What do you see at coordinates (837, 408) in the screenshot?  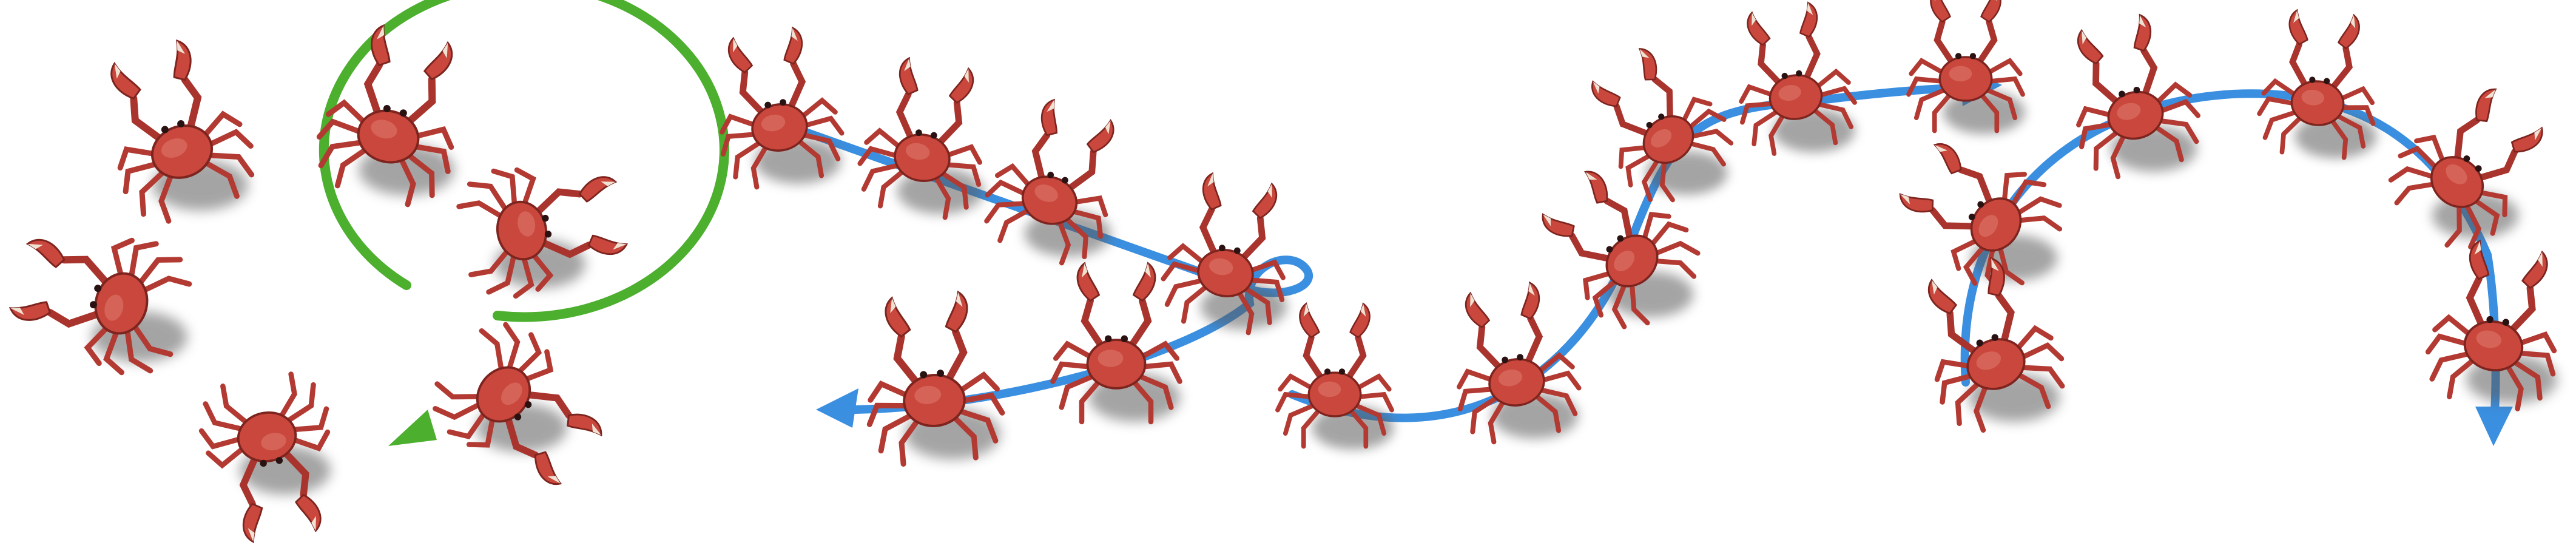 I see `blue-arrowhead-left` at bounding box center [837, 408].